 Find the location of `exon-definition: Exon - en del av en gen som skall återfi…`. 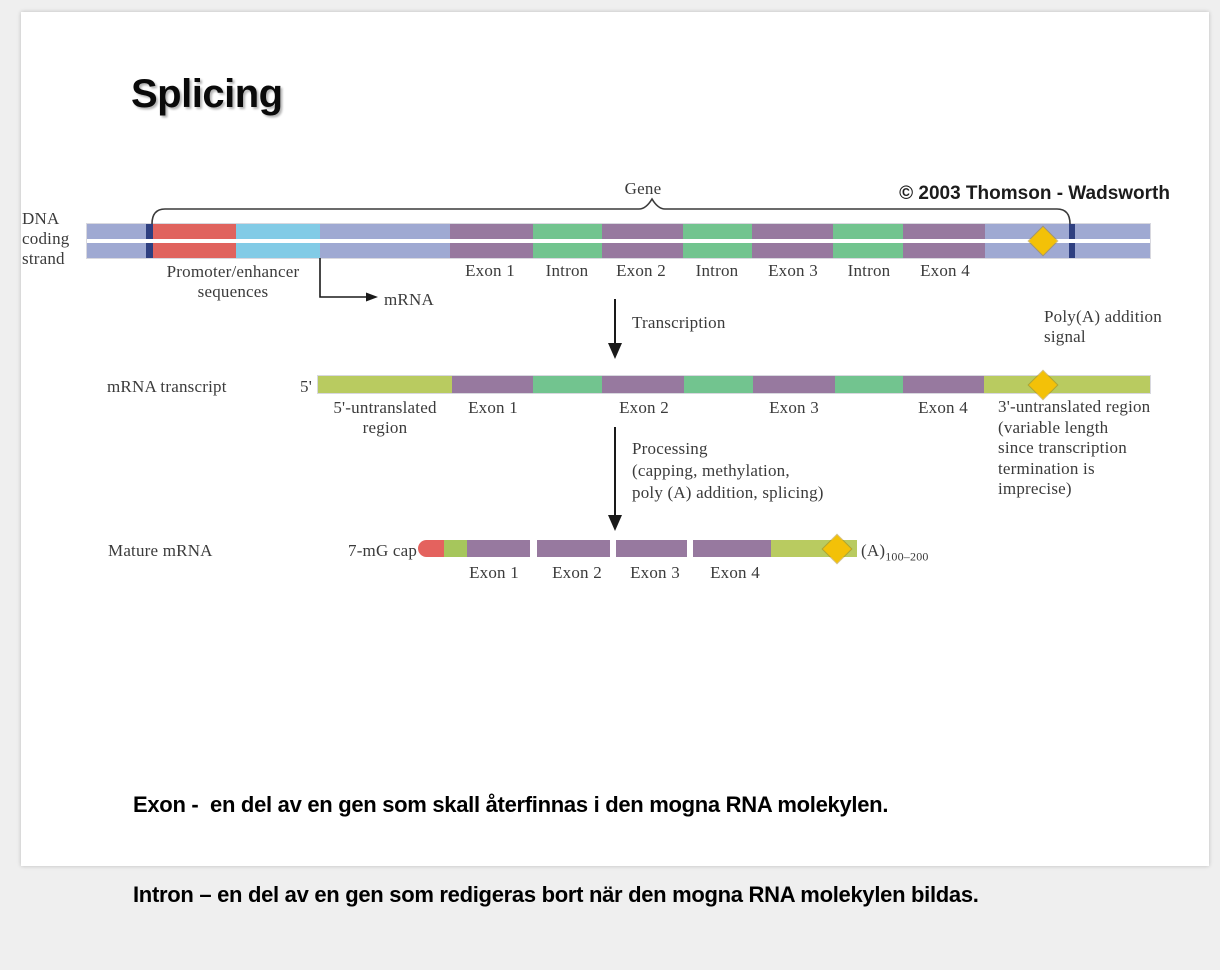

exon-definition: Exon - en del av en gen som skall återfi… is located at coordinates (511, 804).